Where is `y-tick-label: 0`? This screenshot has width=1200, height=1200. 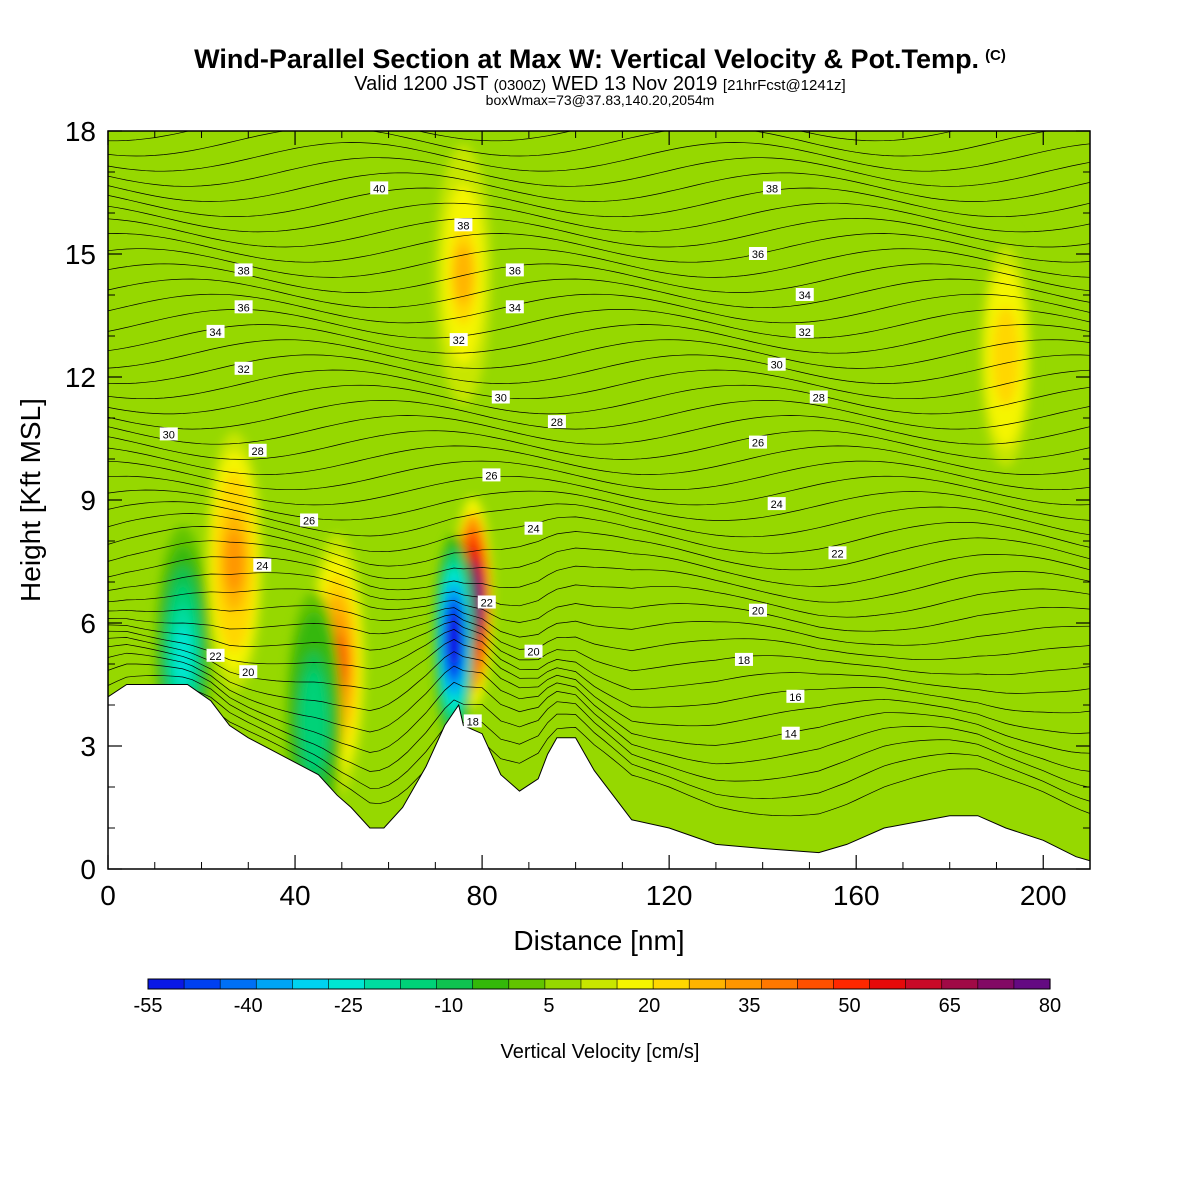 y-tick-label: 0 is located at coordinates (88, 869).